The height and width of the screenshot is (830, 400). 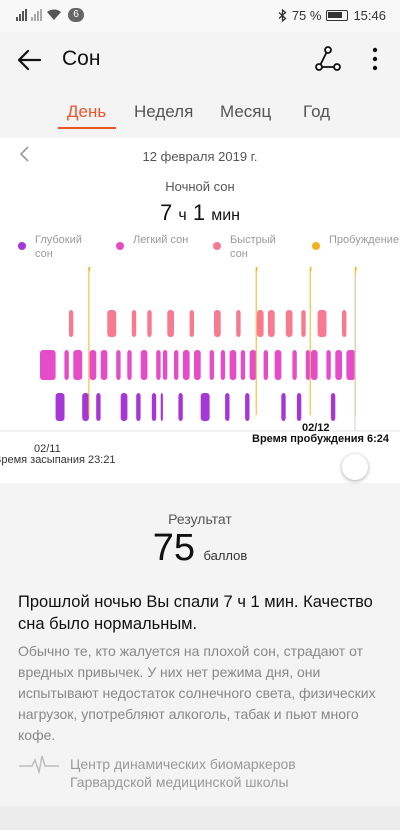 What do you see at coordinates (161, 240) in the screenshot?
I see `legend-label-light: Легкий сон` at bounding box center [161, 240].